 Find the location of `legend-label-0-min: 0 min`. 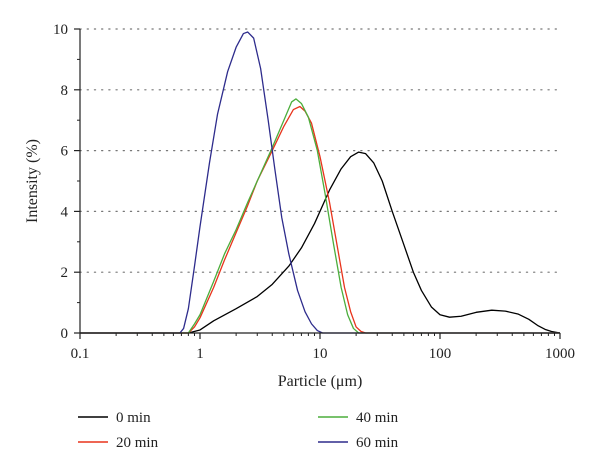

legend-label-0-min: 0 min is located at coordinates (133, 418).